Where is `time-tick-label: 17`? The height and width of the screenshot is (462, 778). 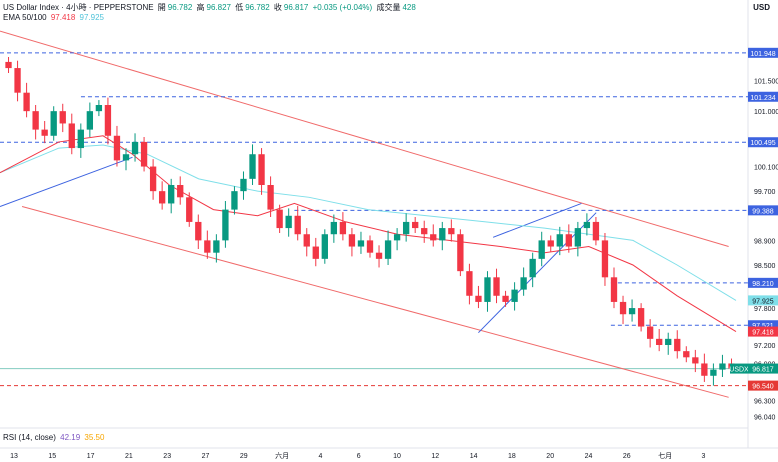 time-tick-label: 17 is located at coordinates (91, 456).